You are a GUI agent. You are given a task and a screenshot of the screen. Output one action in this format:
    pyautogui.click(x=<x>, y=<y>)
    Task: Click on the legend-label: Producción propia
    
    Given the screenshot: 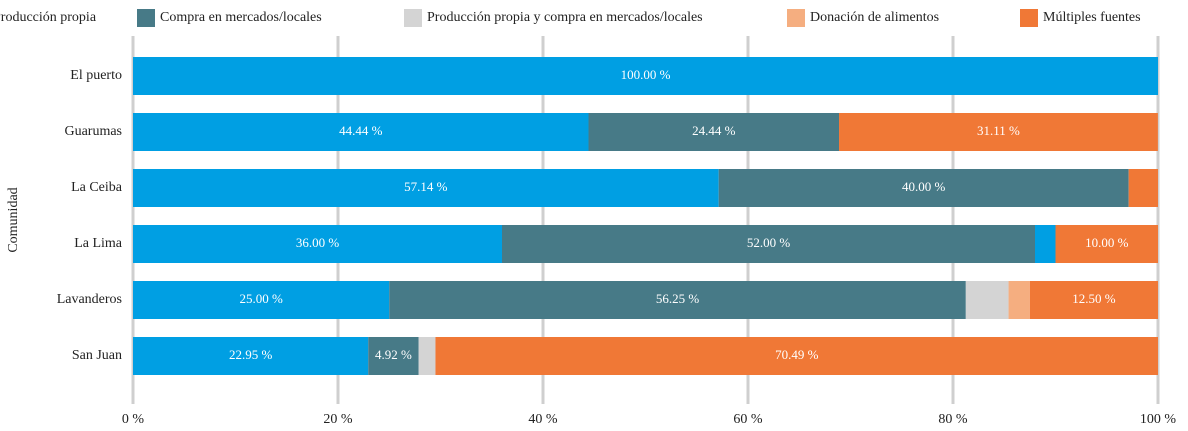 What is the action you would take?
    pyautogui.click(x=48, y=17)
    